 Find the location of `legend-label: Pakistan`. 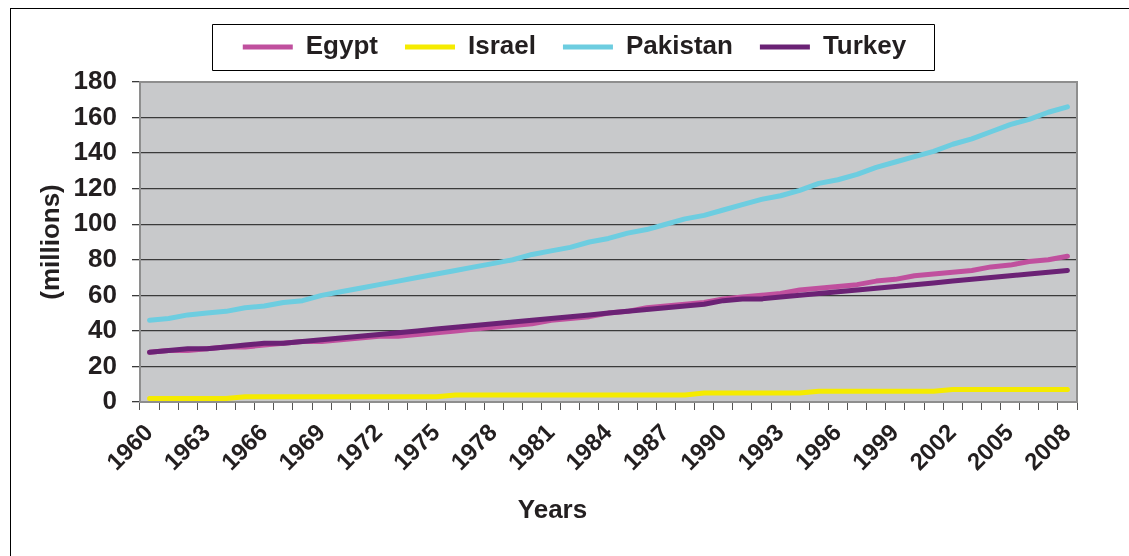

legend-label: Pakistan is located at coordinates (679, 45).